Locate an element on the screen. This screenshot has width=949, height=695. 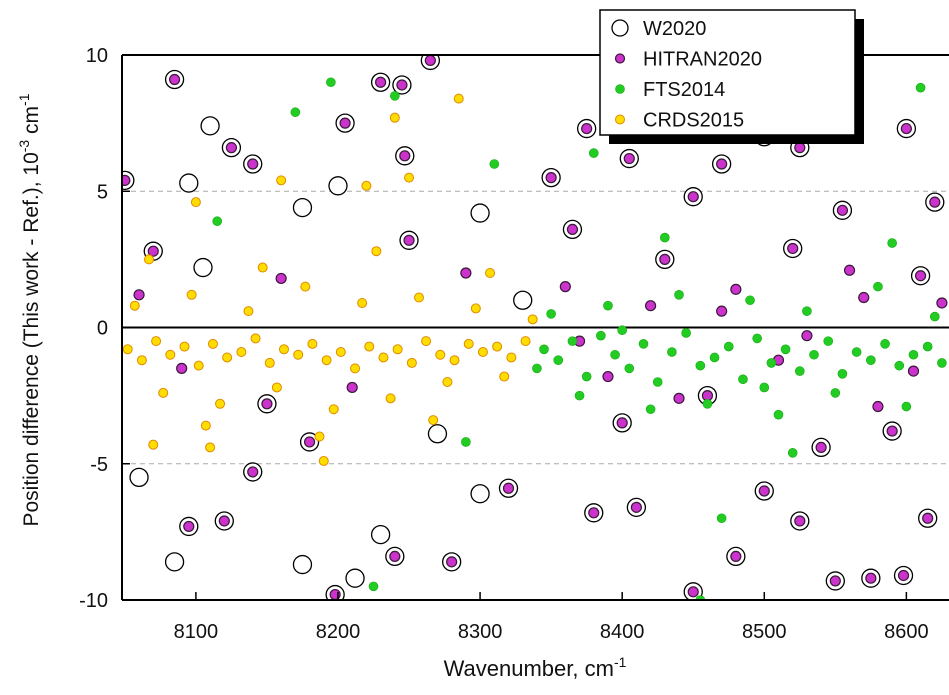
legend-label: W2020 is located at coordinates (674, 29).